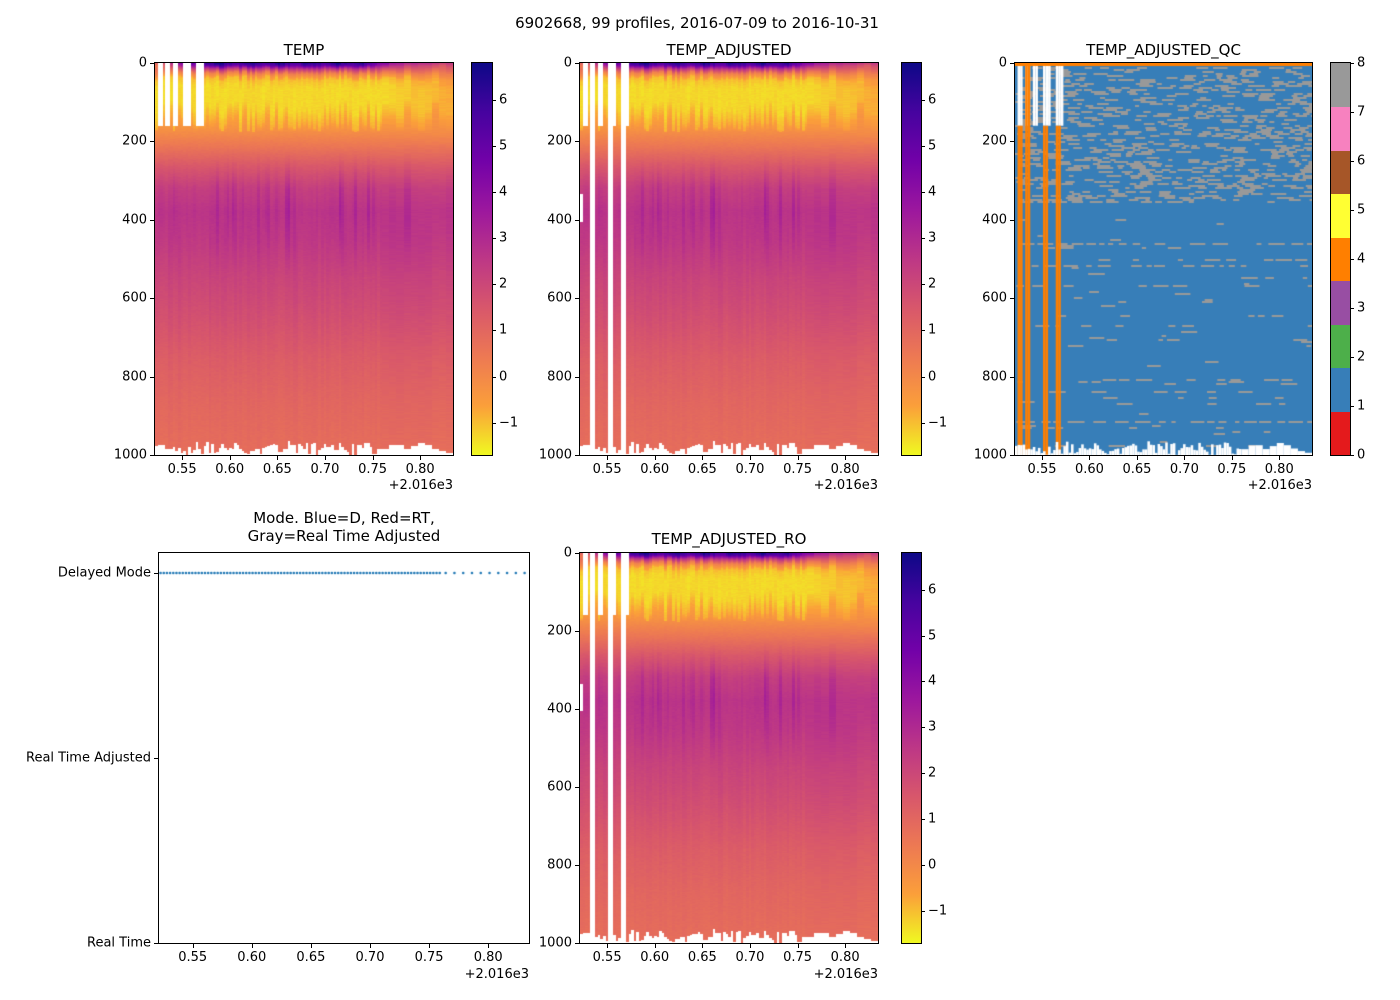 The image size is (1400, 1000). Describe the element at coordinates (567, 63) in the screenshot. I see `temp-adjusted-ytick-label: 0` at that location.